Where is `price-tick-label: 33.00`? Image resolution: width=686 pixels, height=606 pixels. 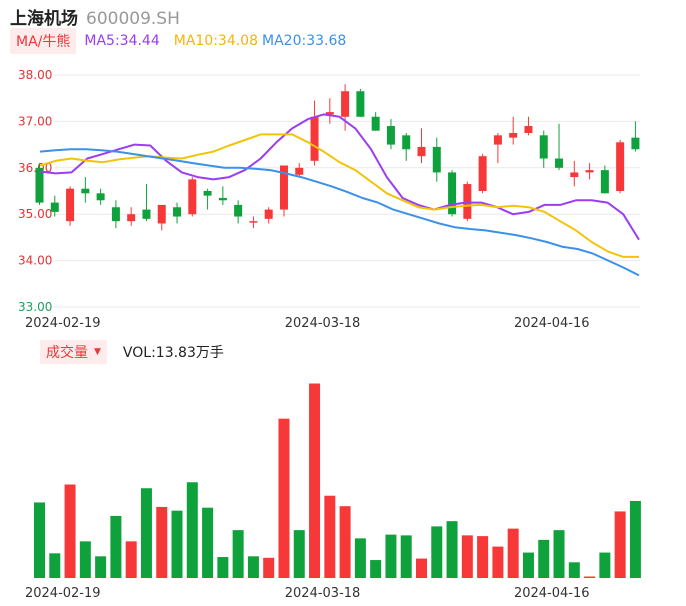
price-tick-label: 33.00 is located at coordinates (35, 307).